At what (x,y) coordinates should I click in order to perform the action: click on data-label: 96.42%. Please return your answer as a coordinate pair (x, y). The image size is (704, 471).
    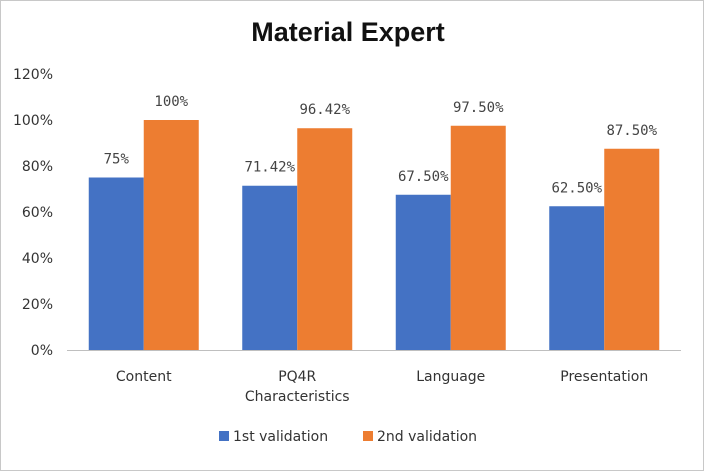
    Looking at the image, I should click on (324, 110).